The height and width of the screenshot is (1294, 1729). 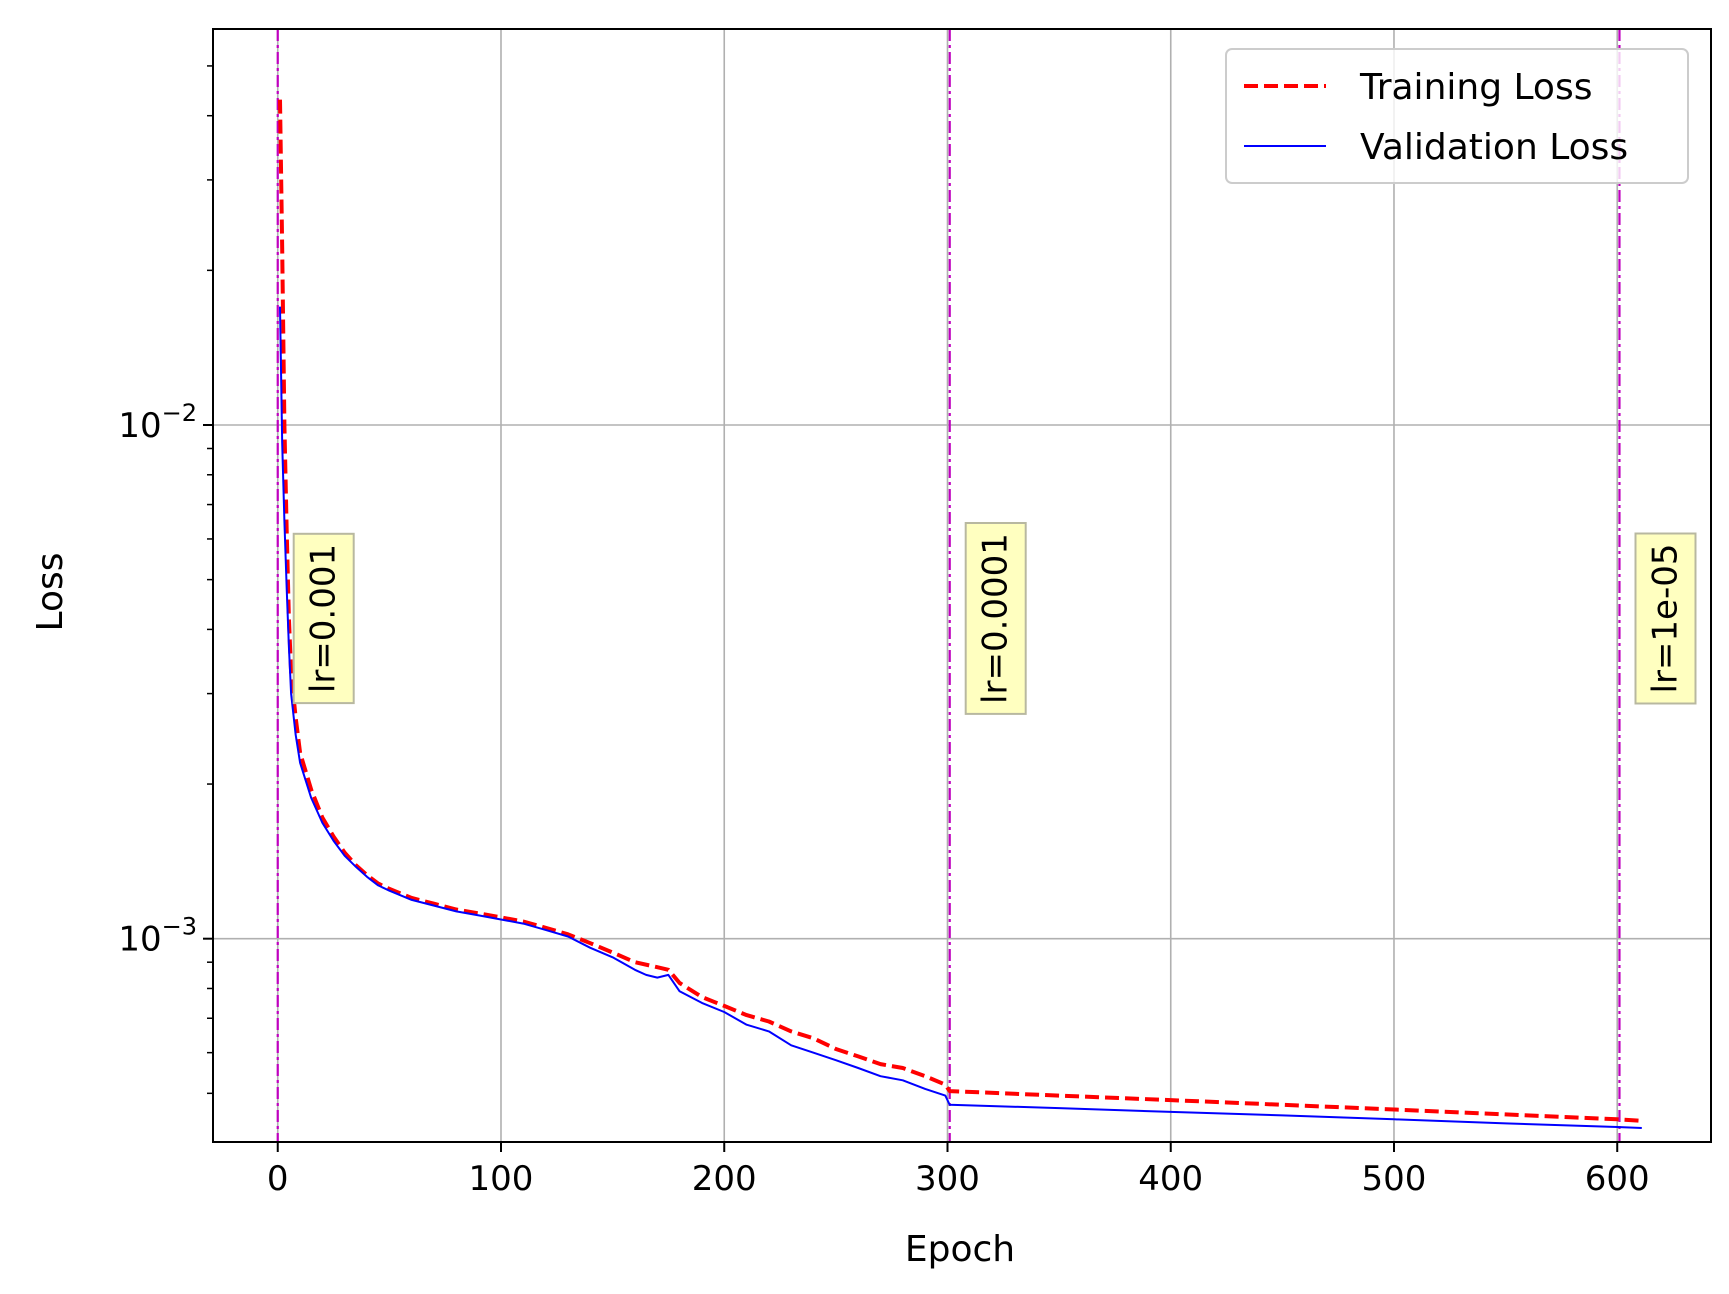 What do you see at coordinates (1494, 147) in the screenshot?
I see `legend-label: Validation Loss` at bounding box center [1494, 147].